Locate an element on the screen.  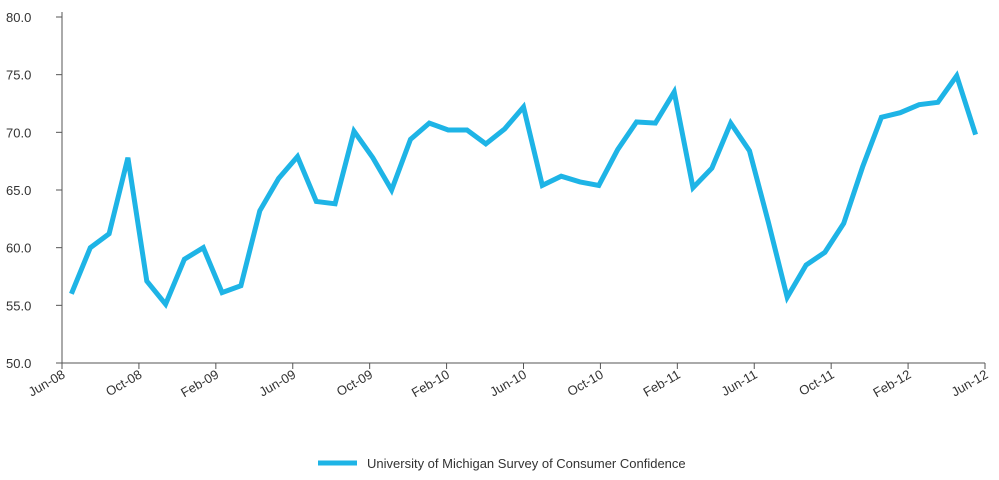
y-tick-label: 65.0 is located at coordinates (18, 190).